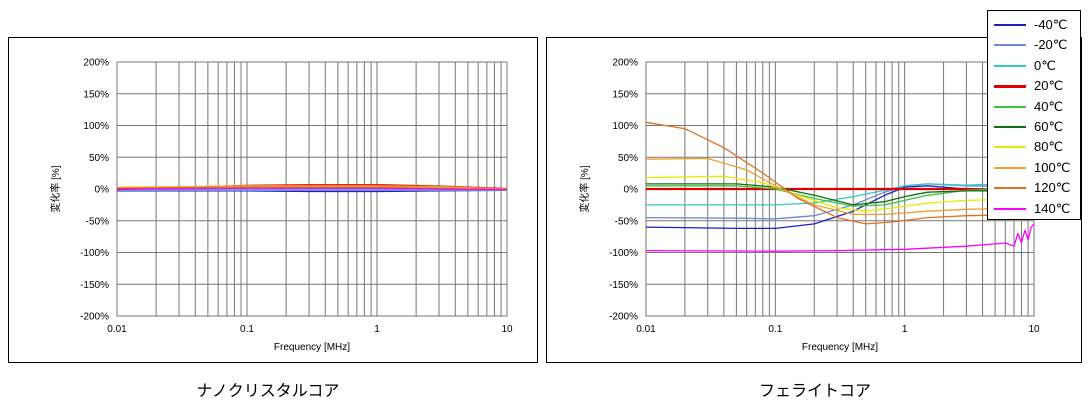  I want to click on legend-item: 120℃, so click(1032, 188).